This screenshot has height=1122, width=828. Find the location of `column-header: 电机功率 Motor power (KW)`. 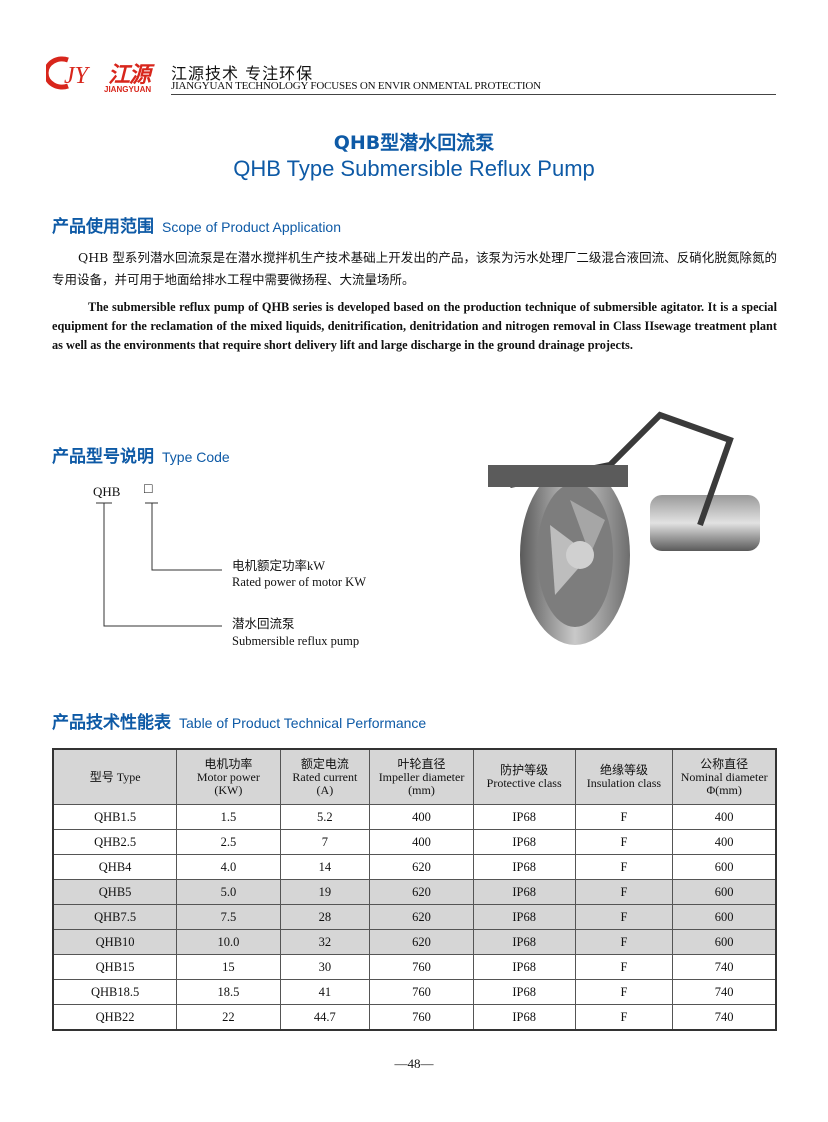

column-header: 电机功率 Motor power (KW) is located at coordinates (228, 776).